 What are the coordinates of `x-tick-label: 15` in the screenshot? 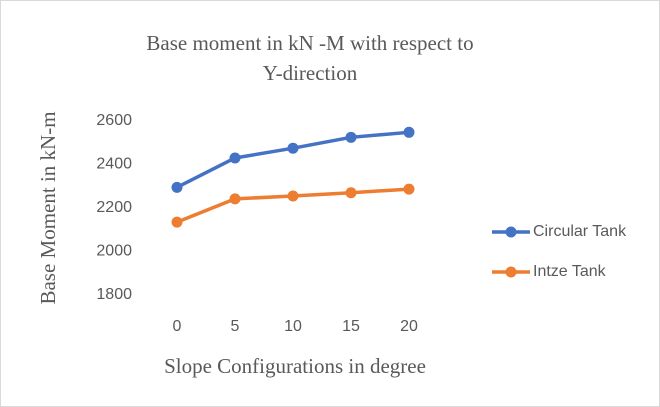 It's located at (351, 326).